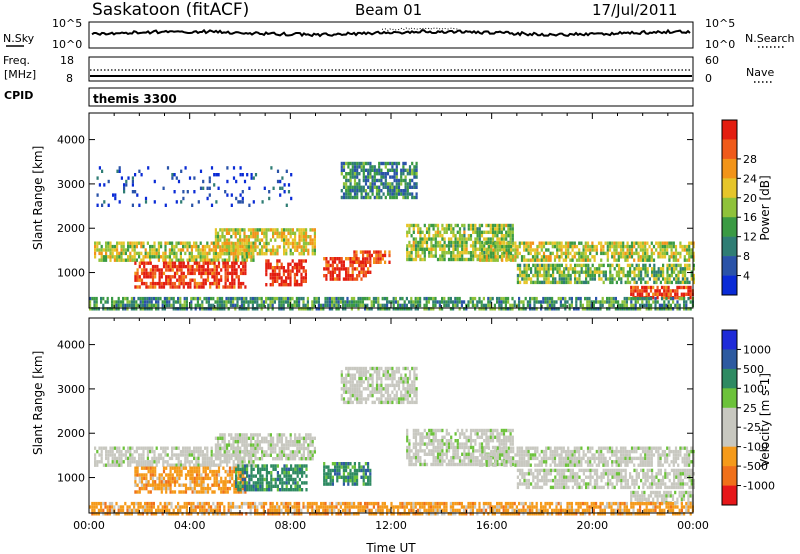  Describe the element at coordinates (67, 23) in the screenshot. I see `n-sky-tick-top: 10^5` at that location.